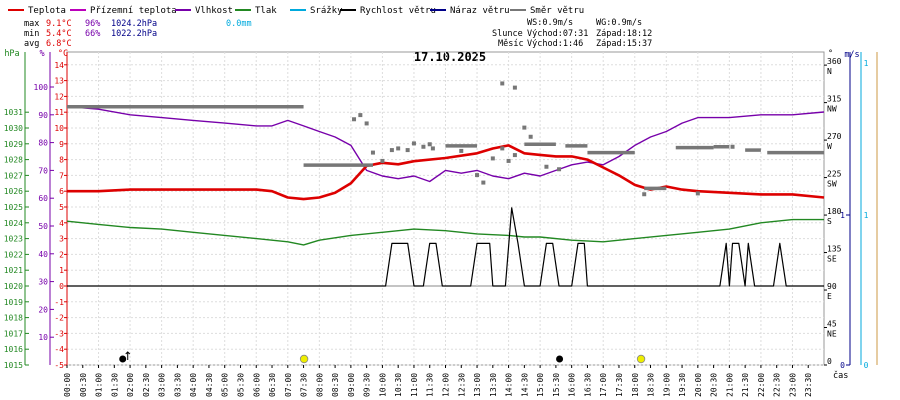  What do you see at coordinates (550, 23) in the screenshot?
I see `wind-speed-info: WS:0.9m/s` at bounding box center [550, 23].